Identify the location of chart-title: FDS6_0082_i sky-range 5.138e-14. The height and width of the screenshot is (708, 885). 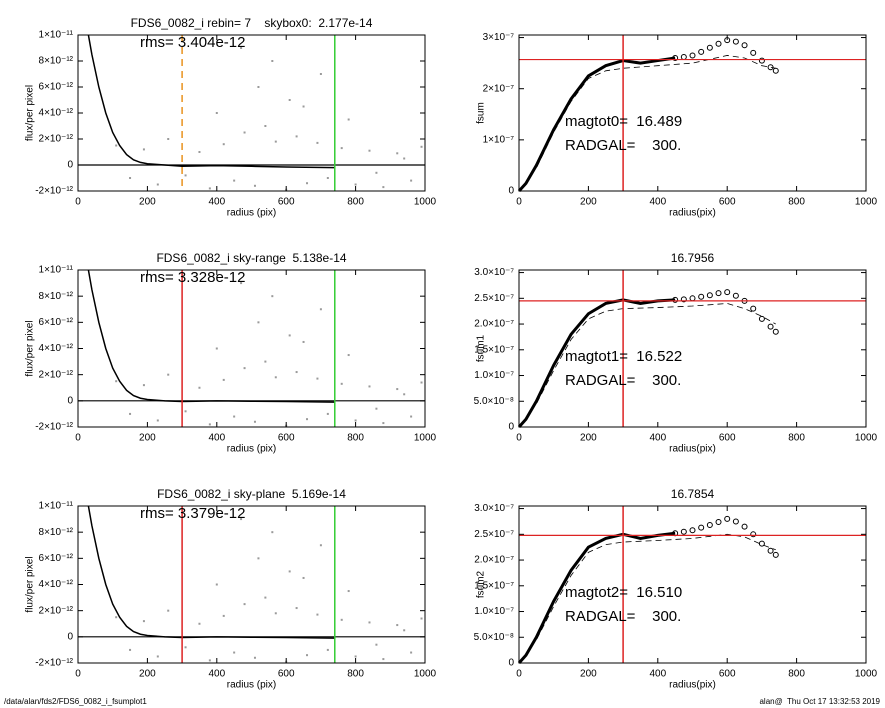
(251, 258).